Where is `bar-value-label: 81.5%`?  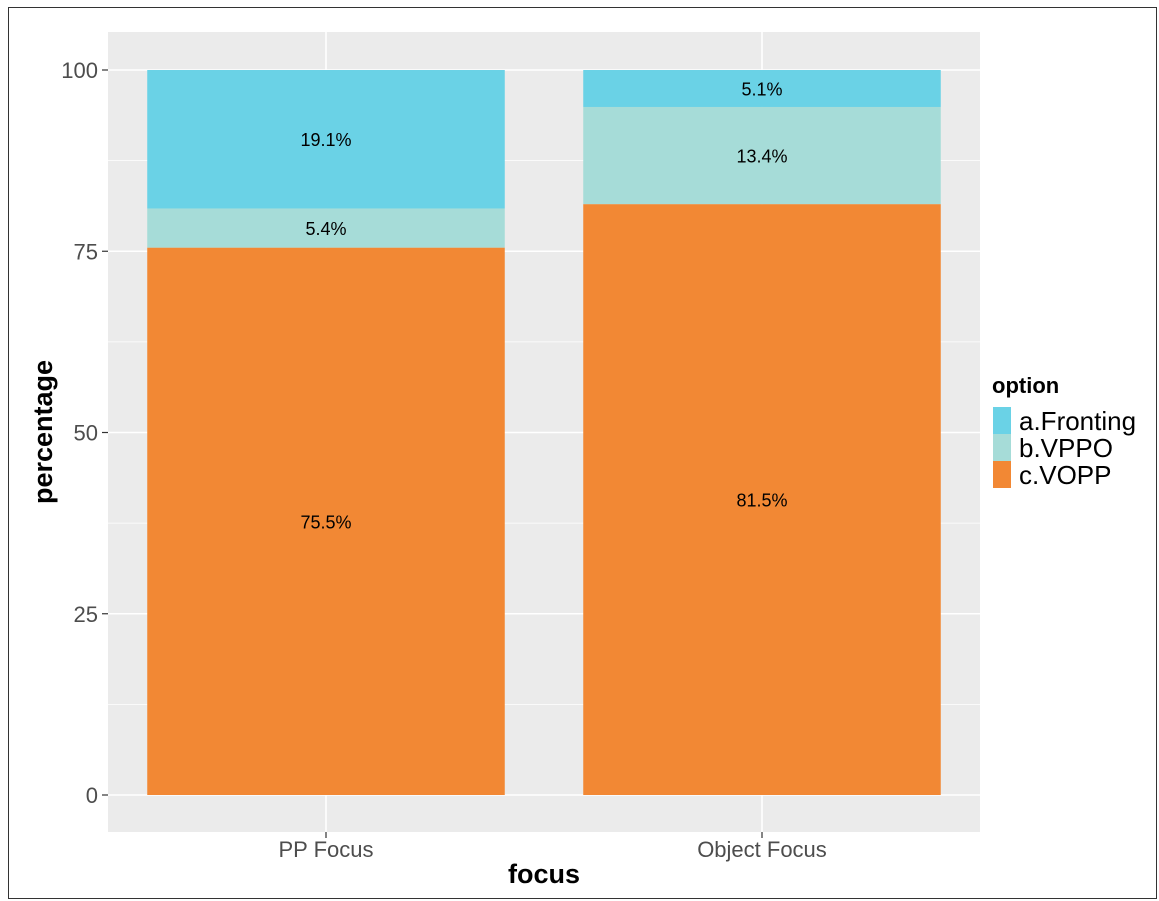
bar-value-label: 81.5% is located at coordinates (761, 501).